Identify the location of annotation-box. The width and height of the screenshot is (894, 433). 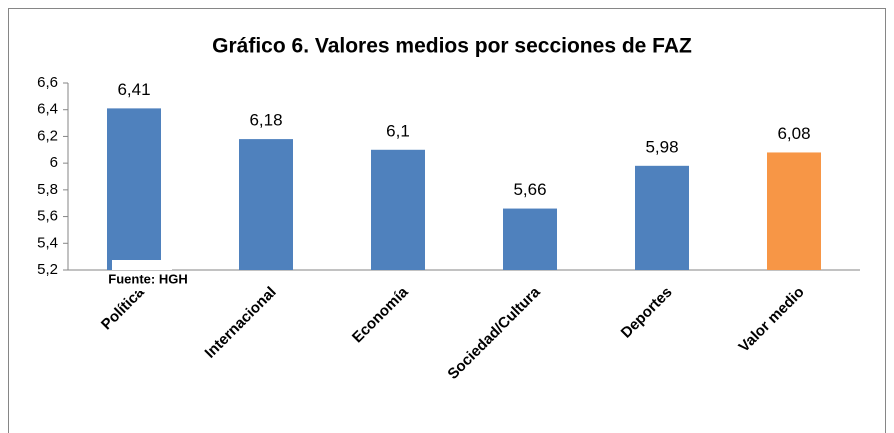
(148, 281).